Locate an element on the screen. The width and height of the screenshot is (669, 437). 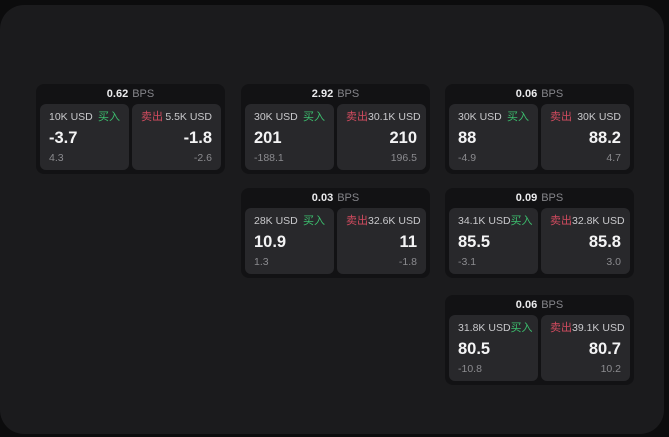
sell-delta: -2.6 is located at coordinates (202, 157).